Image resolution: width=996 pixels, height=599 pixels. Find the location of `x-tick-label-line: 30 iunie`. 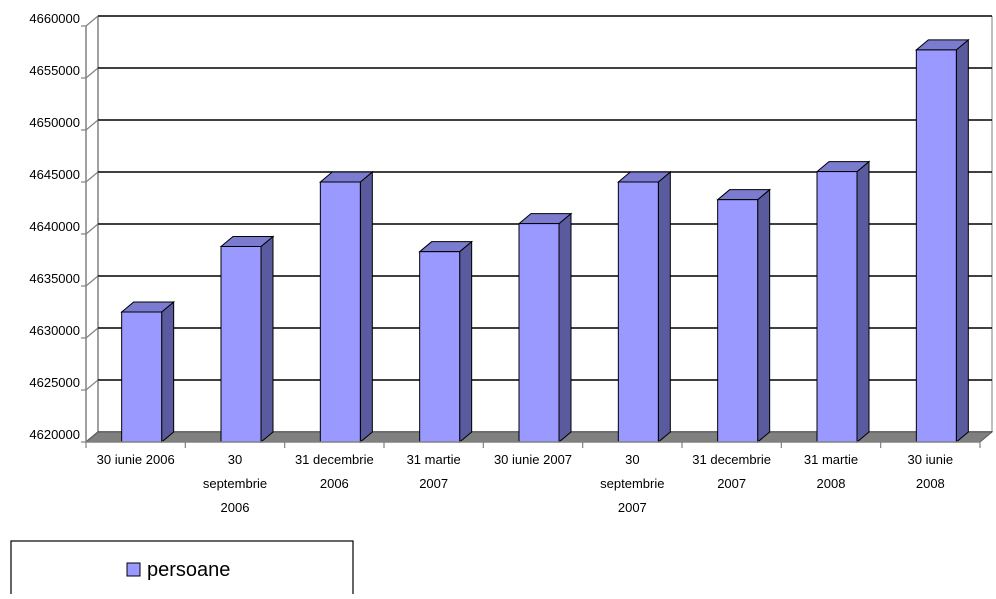

x-tick-label-line: 30 iunie is located at coordinates (931, 459).